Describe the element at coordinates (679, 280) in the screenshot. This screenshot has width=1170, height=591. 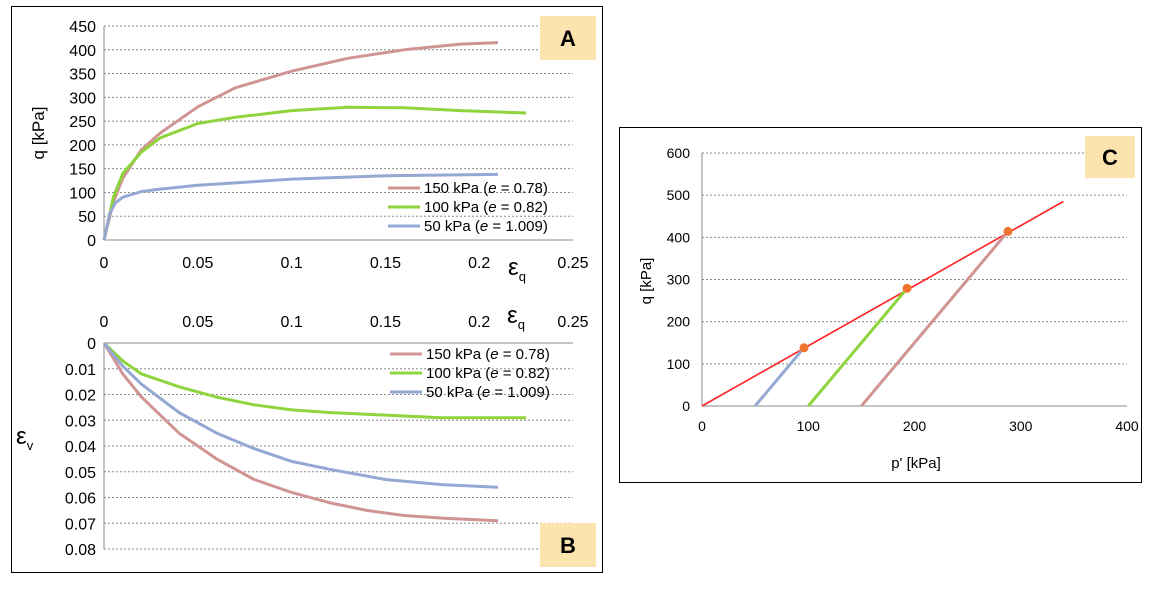
I see `c-y-tick: 300` at that location.